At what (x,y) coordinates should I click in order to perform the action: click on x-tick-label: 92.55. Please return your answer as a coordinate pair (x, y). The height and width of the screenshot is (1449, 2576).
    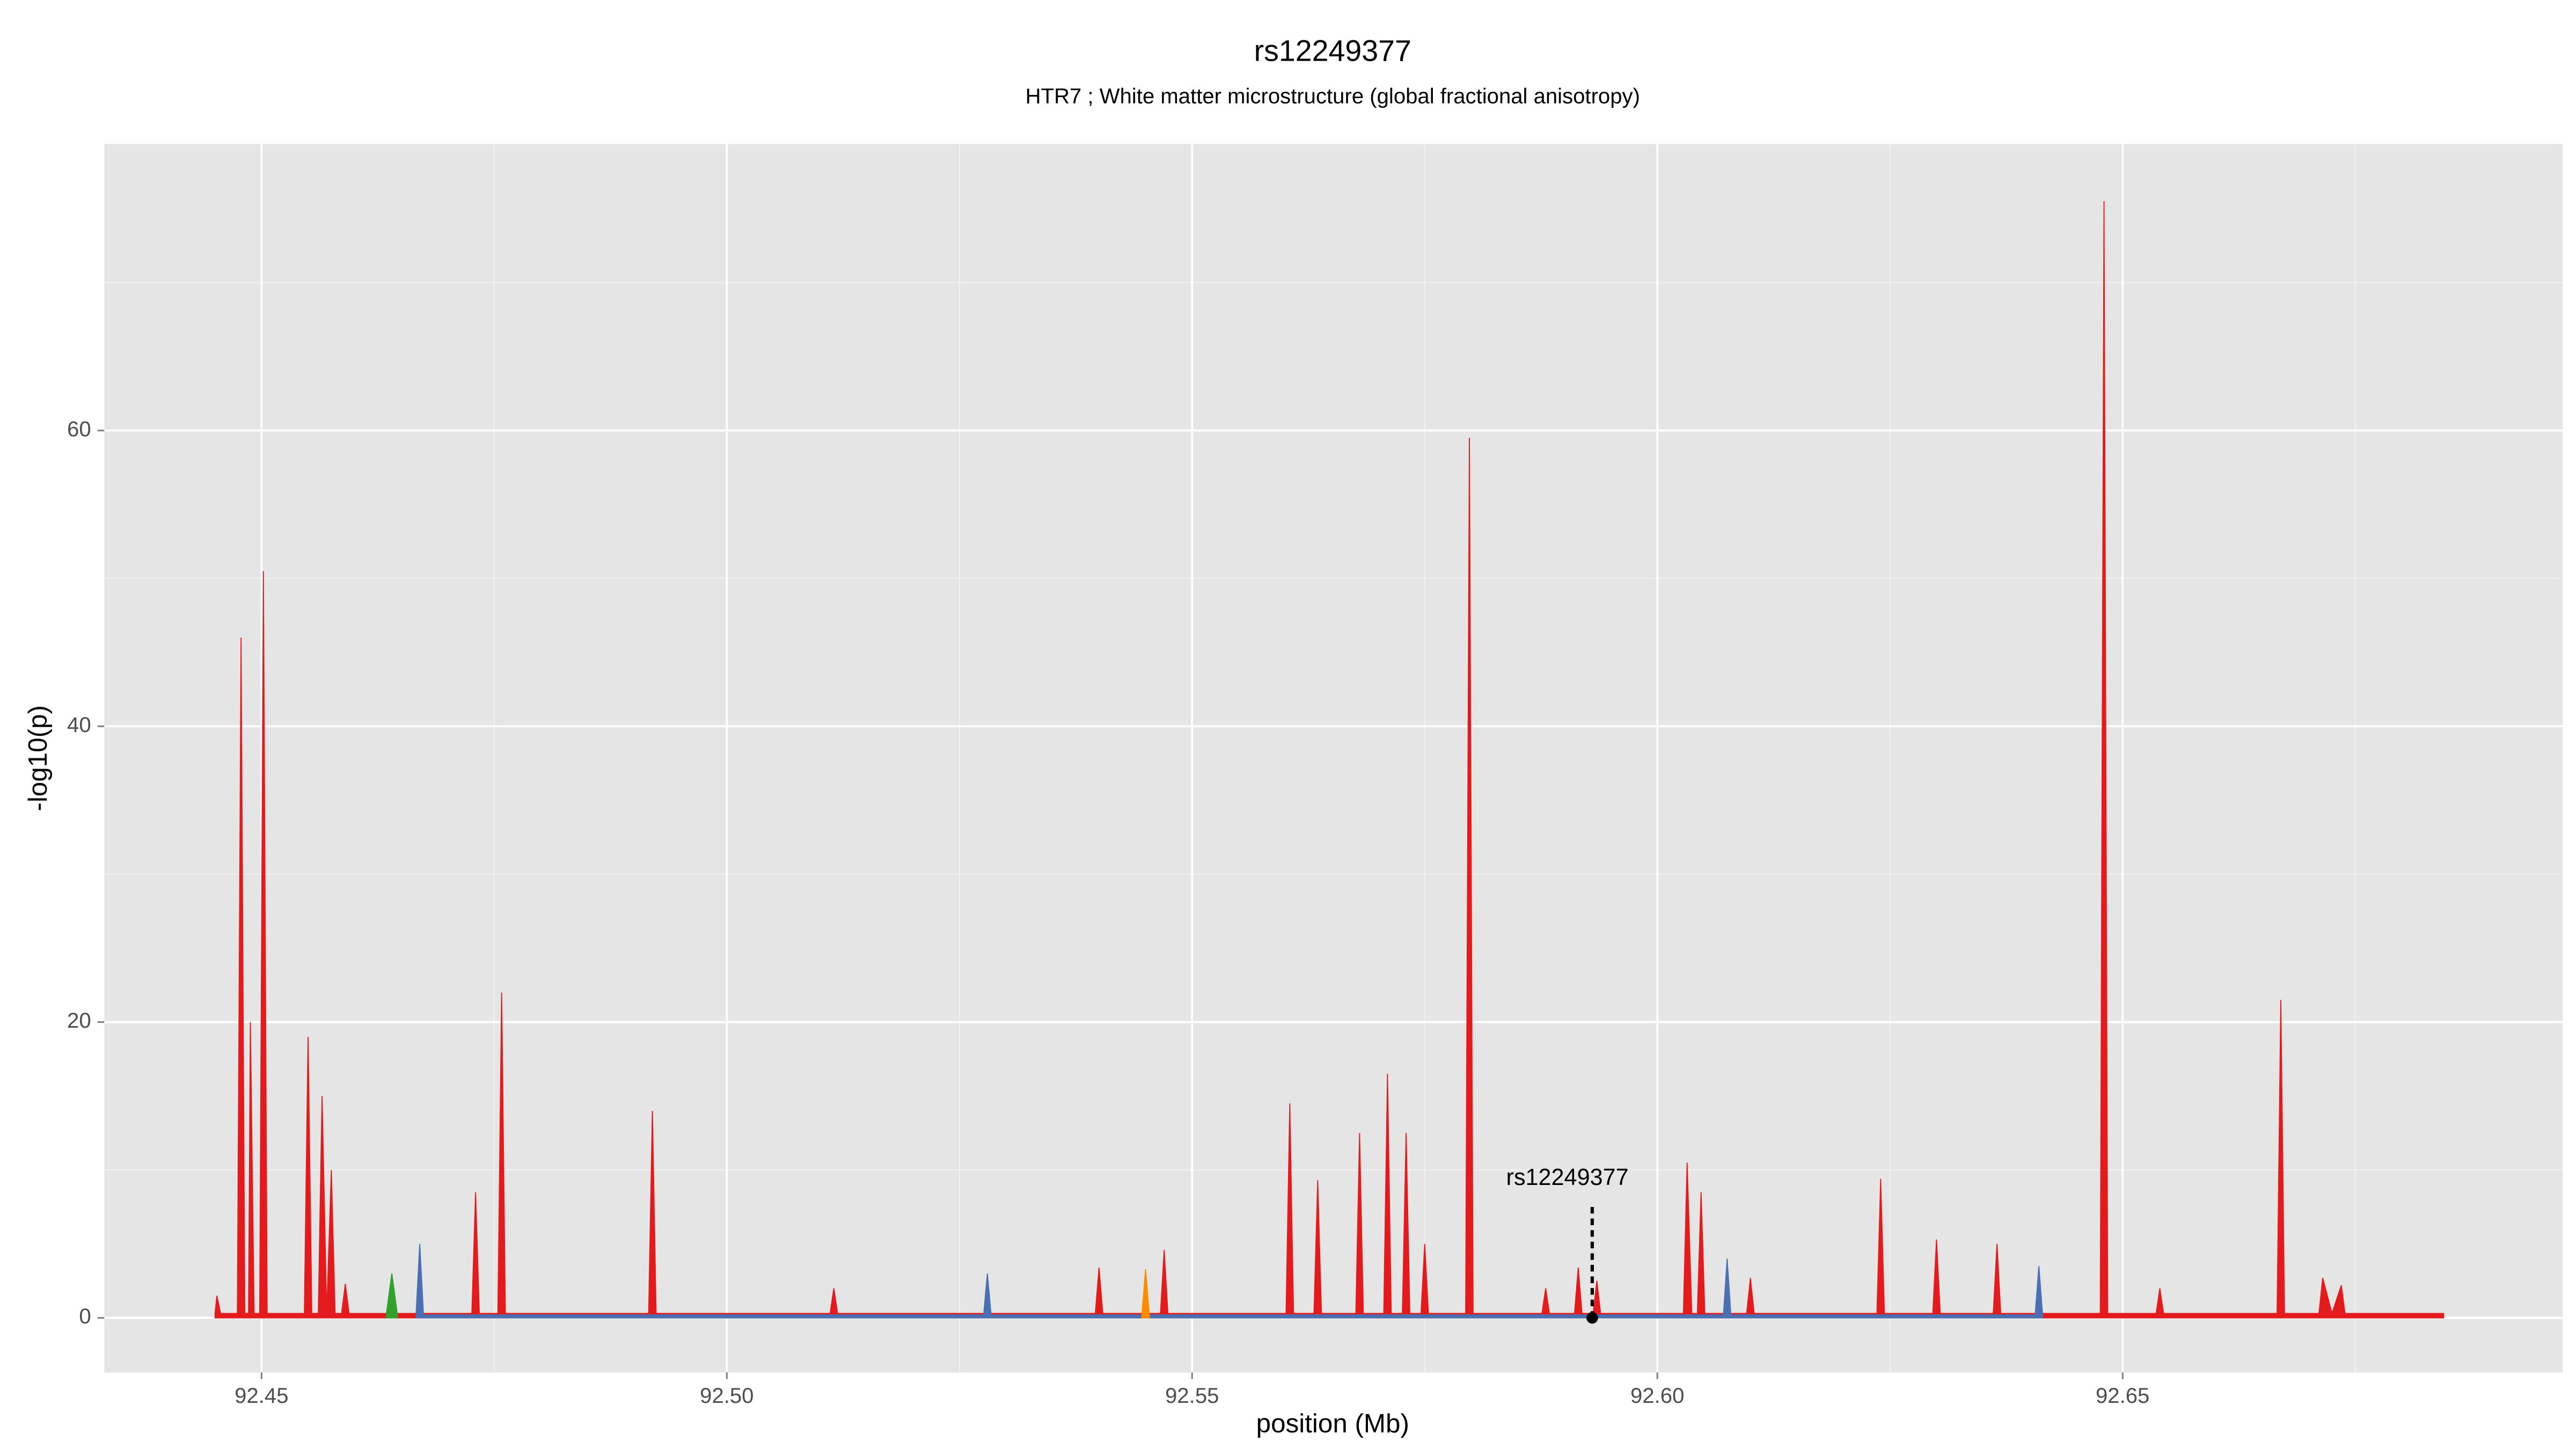
    Looking at the image, I should click on (1192, 1396).